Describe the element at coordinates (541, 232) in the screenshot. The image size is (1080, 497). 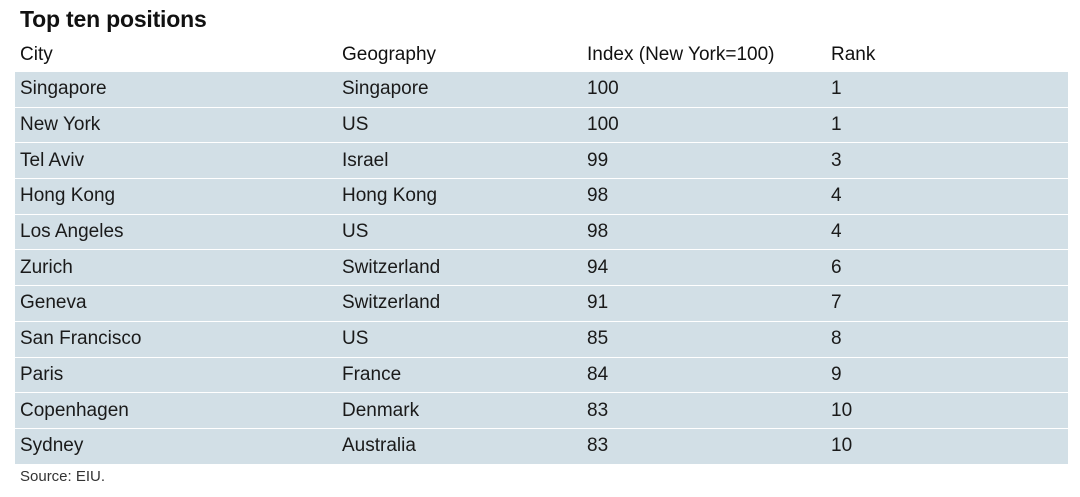
I see `table-row: Los Angeles US 98 4` at that location.